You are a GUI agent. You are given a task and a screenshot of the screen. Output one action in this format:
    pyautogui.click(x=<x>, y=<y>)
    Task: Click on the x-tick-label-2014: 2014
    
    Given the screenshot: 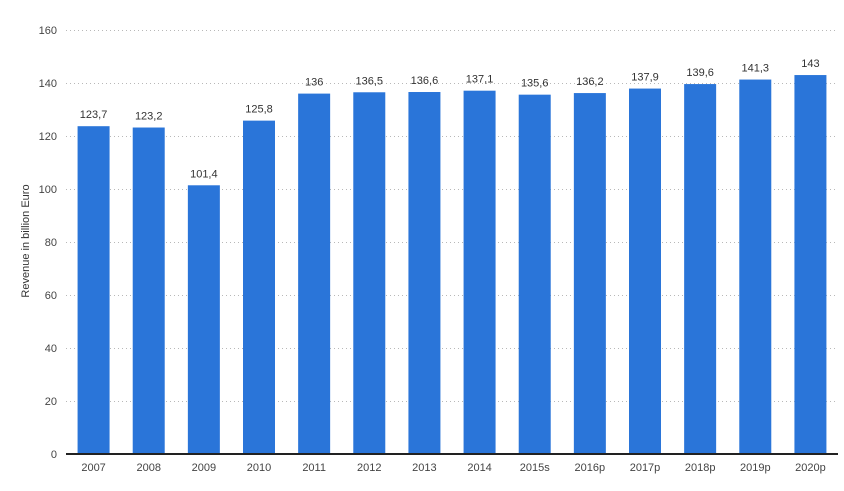 What is the action you would take?
    pyautogui.click(x=479, y=468)
    